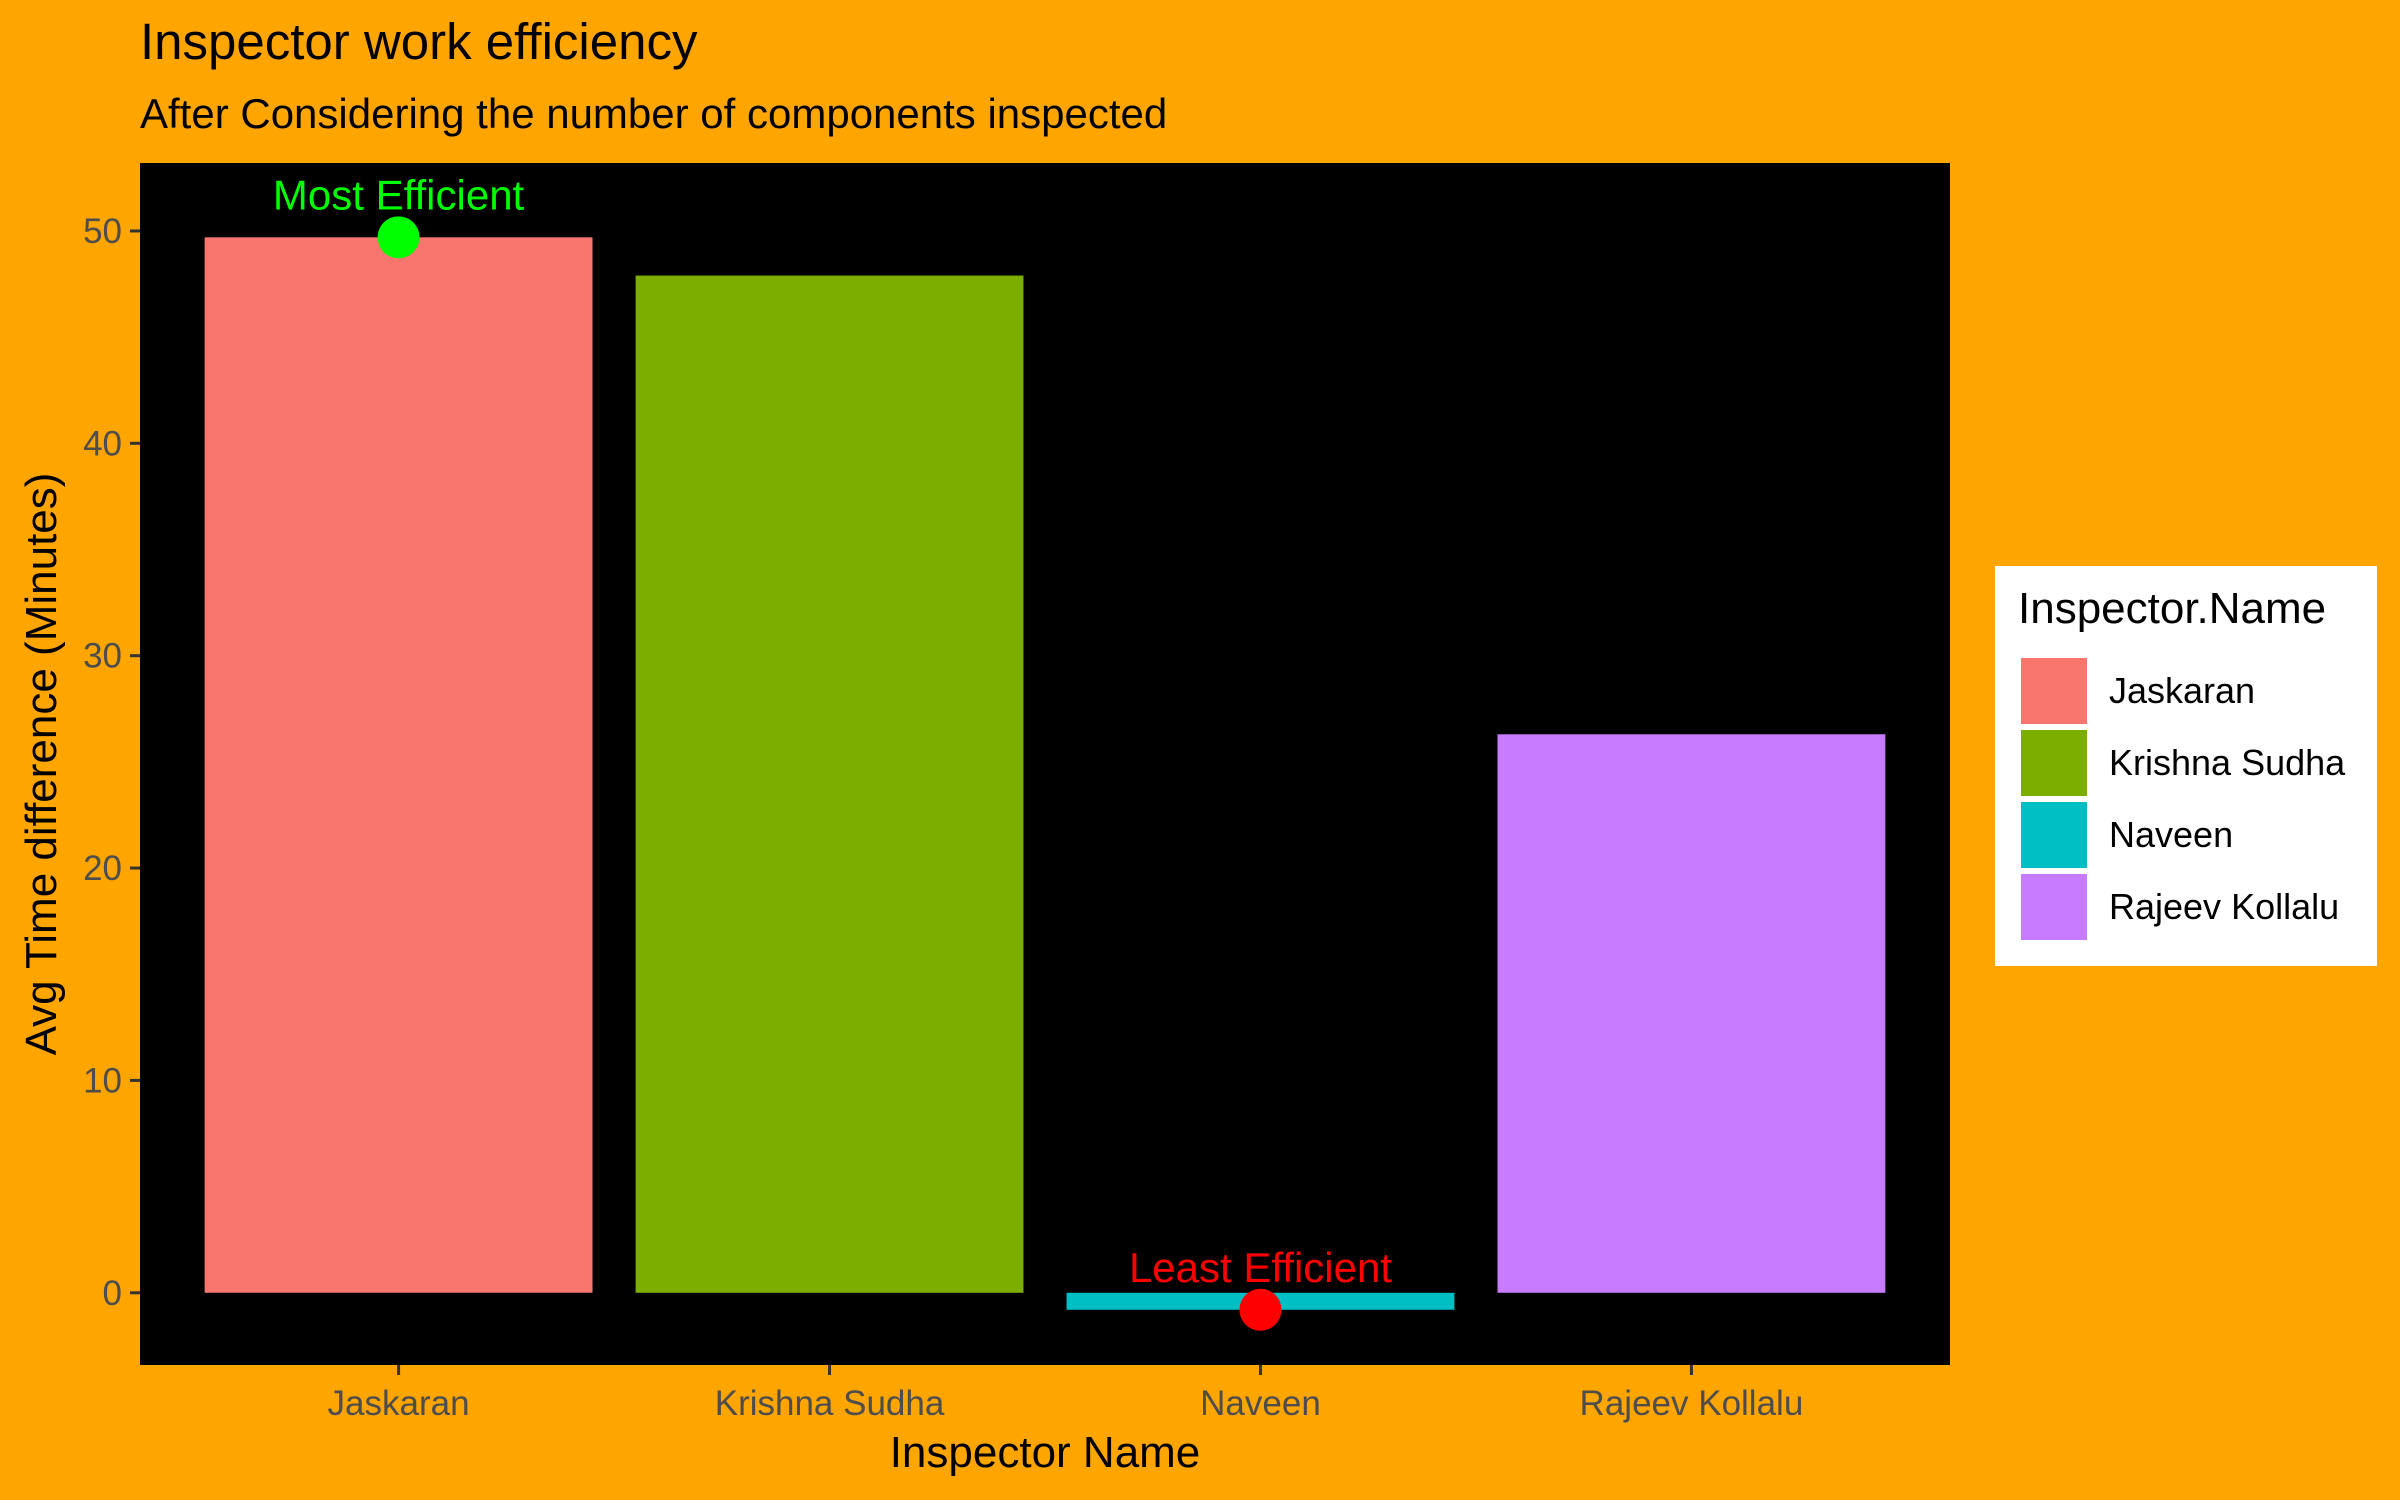  I want to click on legend-label: Krishna Sudha, so click(2227, 762).